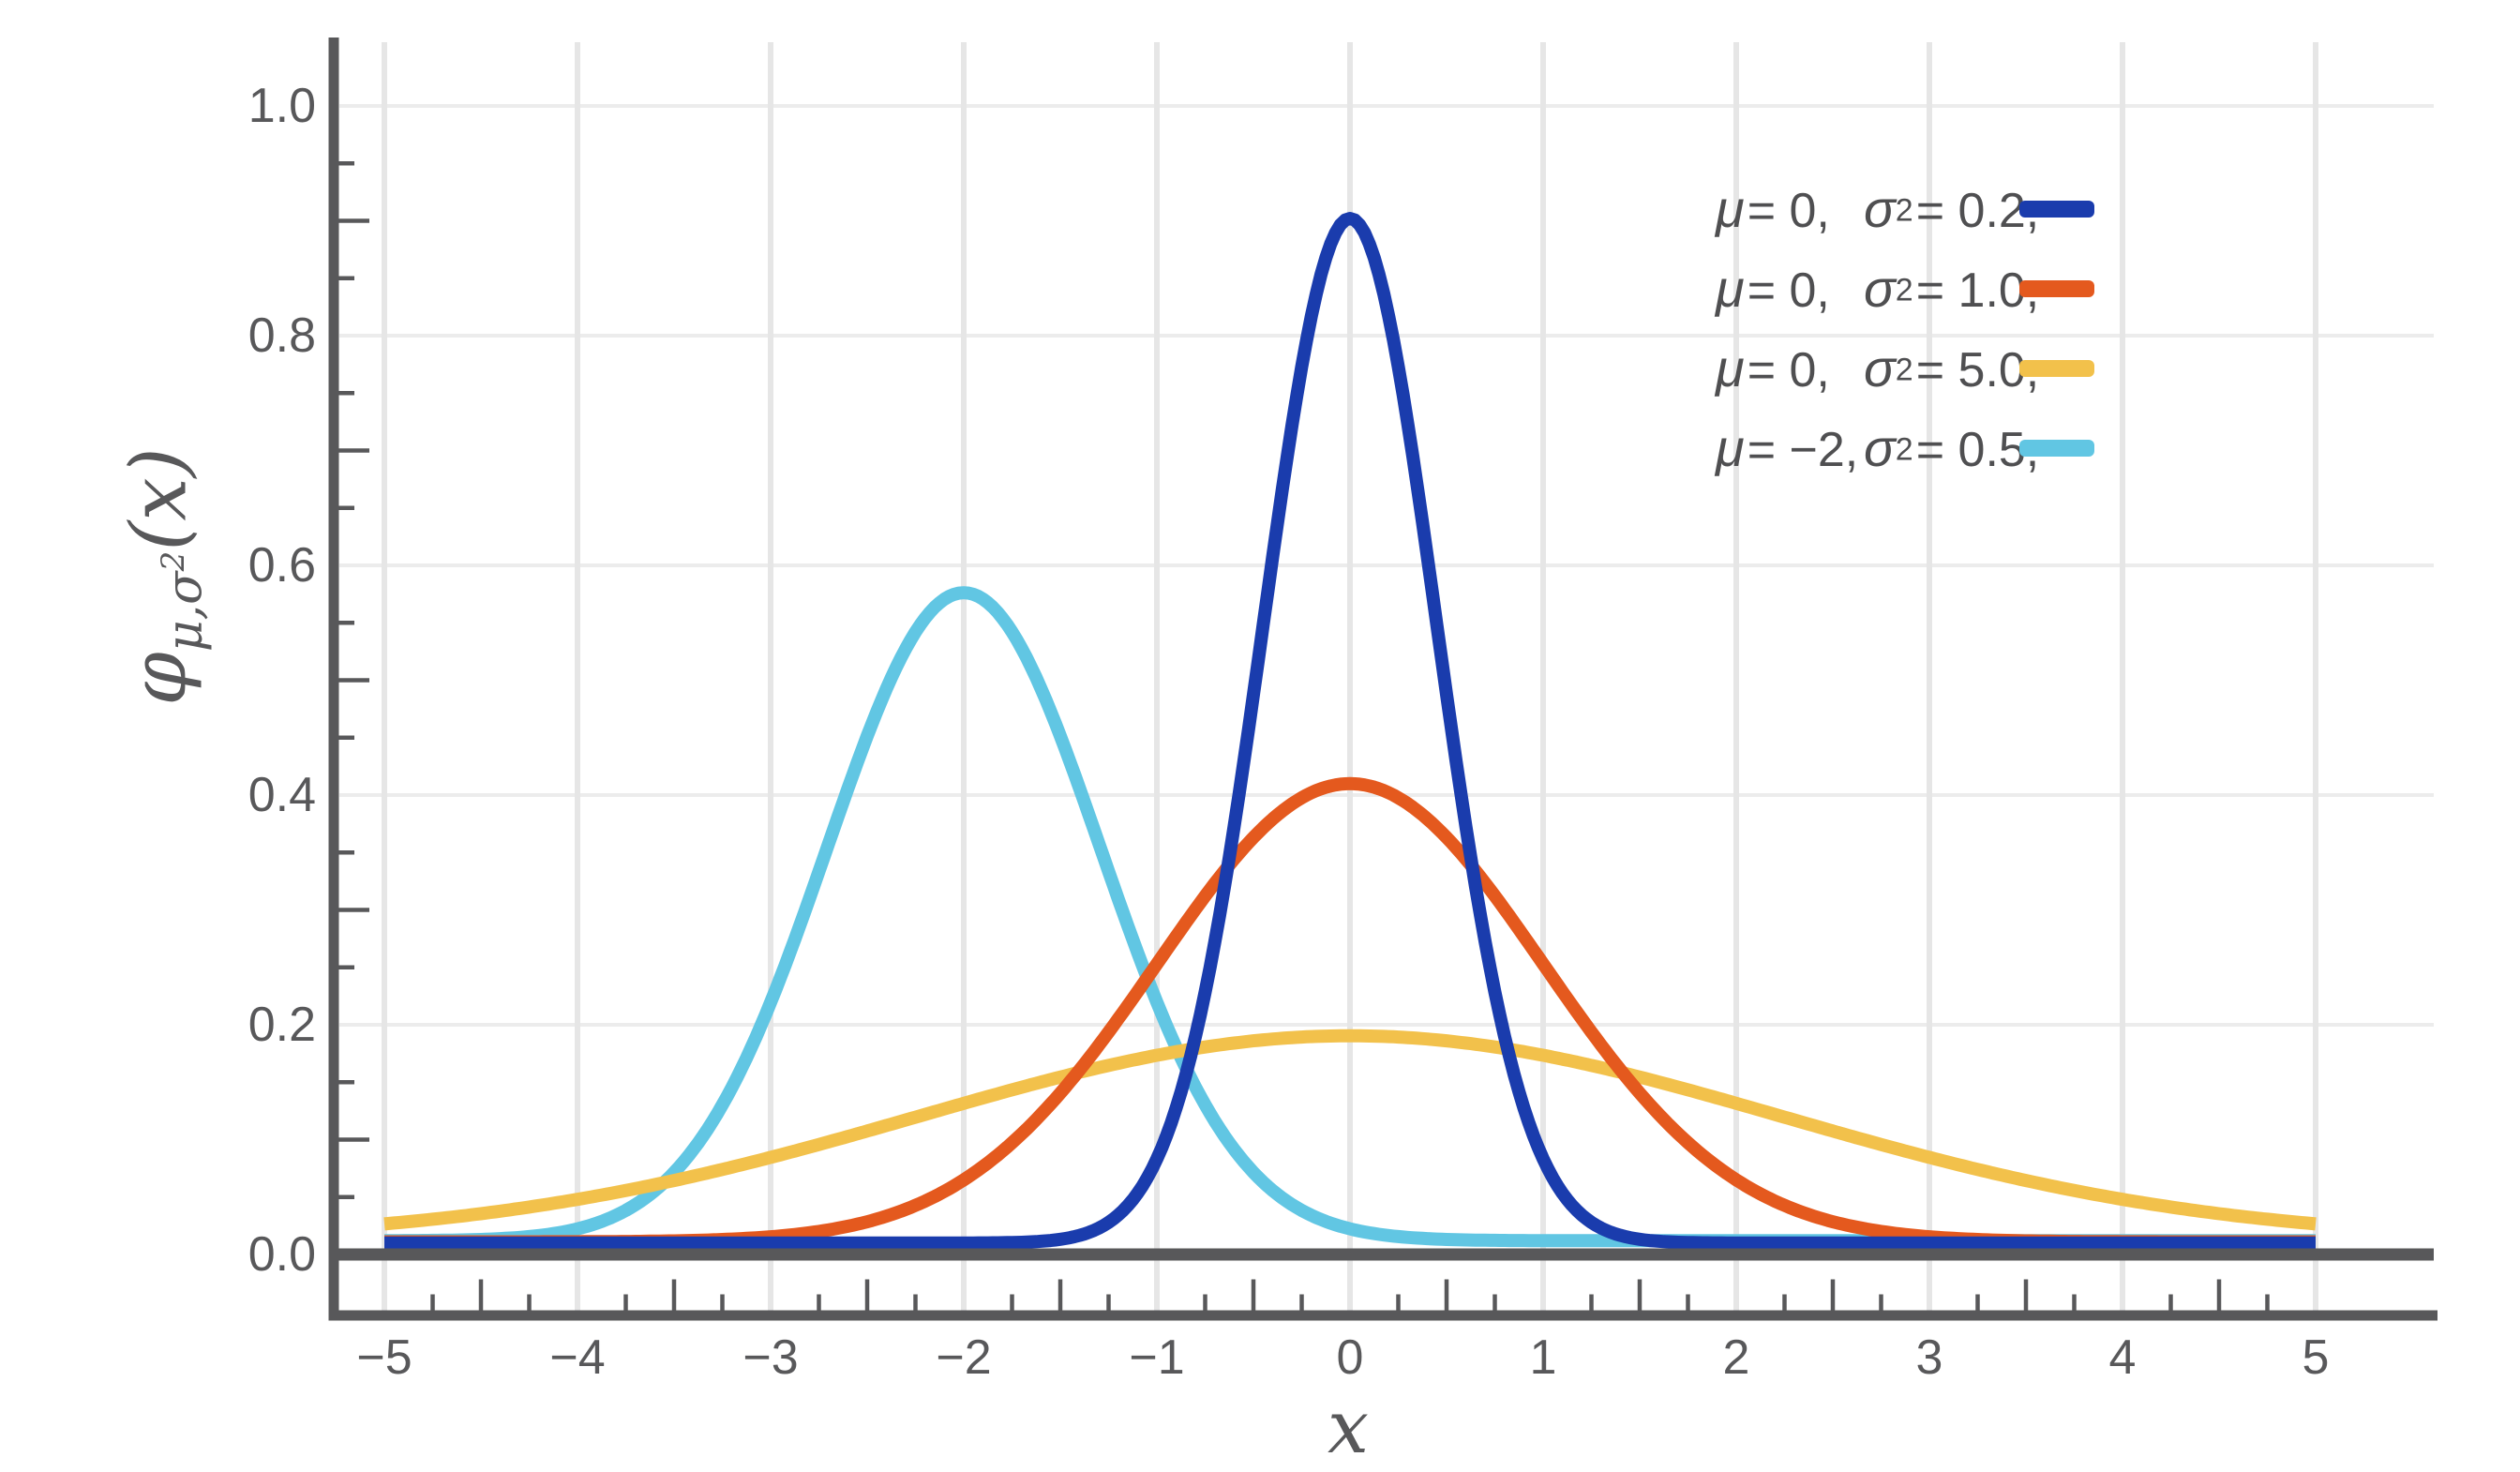 Image resolution: width=2520 pixels, height=1472 pixels. What do you see at coordinates (282, 335) in the screenshot?
I see `y-tick-label: 0.8` at bounding box center [282, 335].